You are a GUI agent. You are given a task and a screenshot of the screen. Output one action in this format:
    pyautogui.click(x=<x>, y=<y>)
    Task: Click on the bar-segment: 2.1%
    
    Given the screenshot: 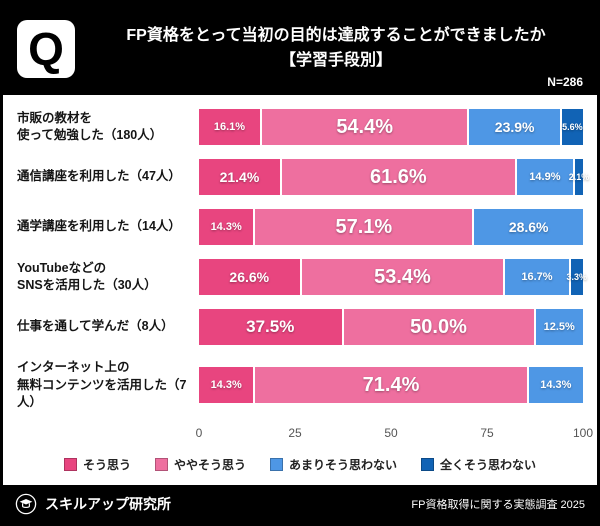 What is the action you would take?
    pyautogui.click(x=579, y=177)
    